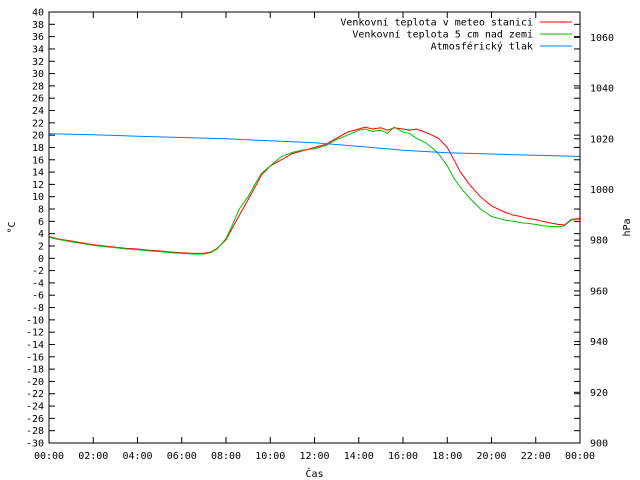  Describe the element at coordinates (270, 456) in the screenshot. I see `x-tick-label: 10:00` at that location.